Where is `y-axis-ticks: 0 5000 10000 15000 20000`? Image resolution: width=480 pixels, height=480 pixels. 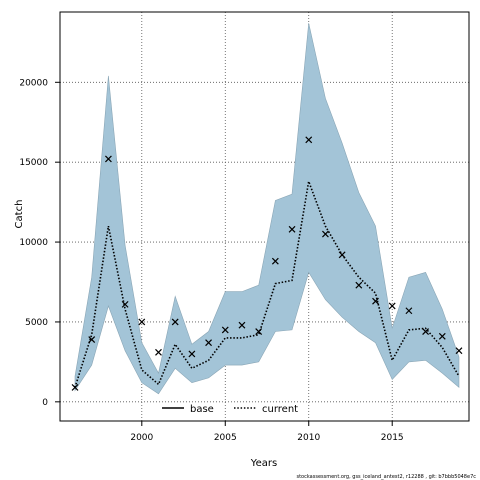
y-axis-ticks: 0 5000 10000 15000 20000 is located at coordinates (39, 243).